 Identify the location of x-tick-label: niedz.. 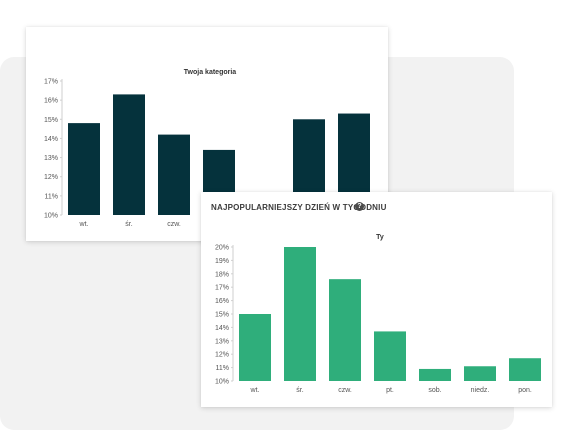
(480, 390).